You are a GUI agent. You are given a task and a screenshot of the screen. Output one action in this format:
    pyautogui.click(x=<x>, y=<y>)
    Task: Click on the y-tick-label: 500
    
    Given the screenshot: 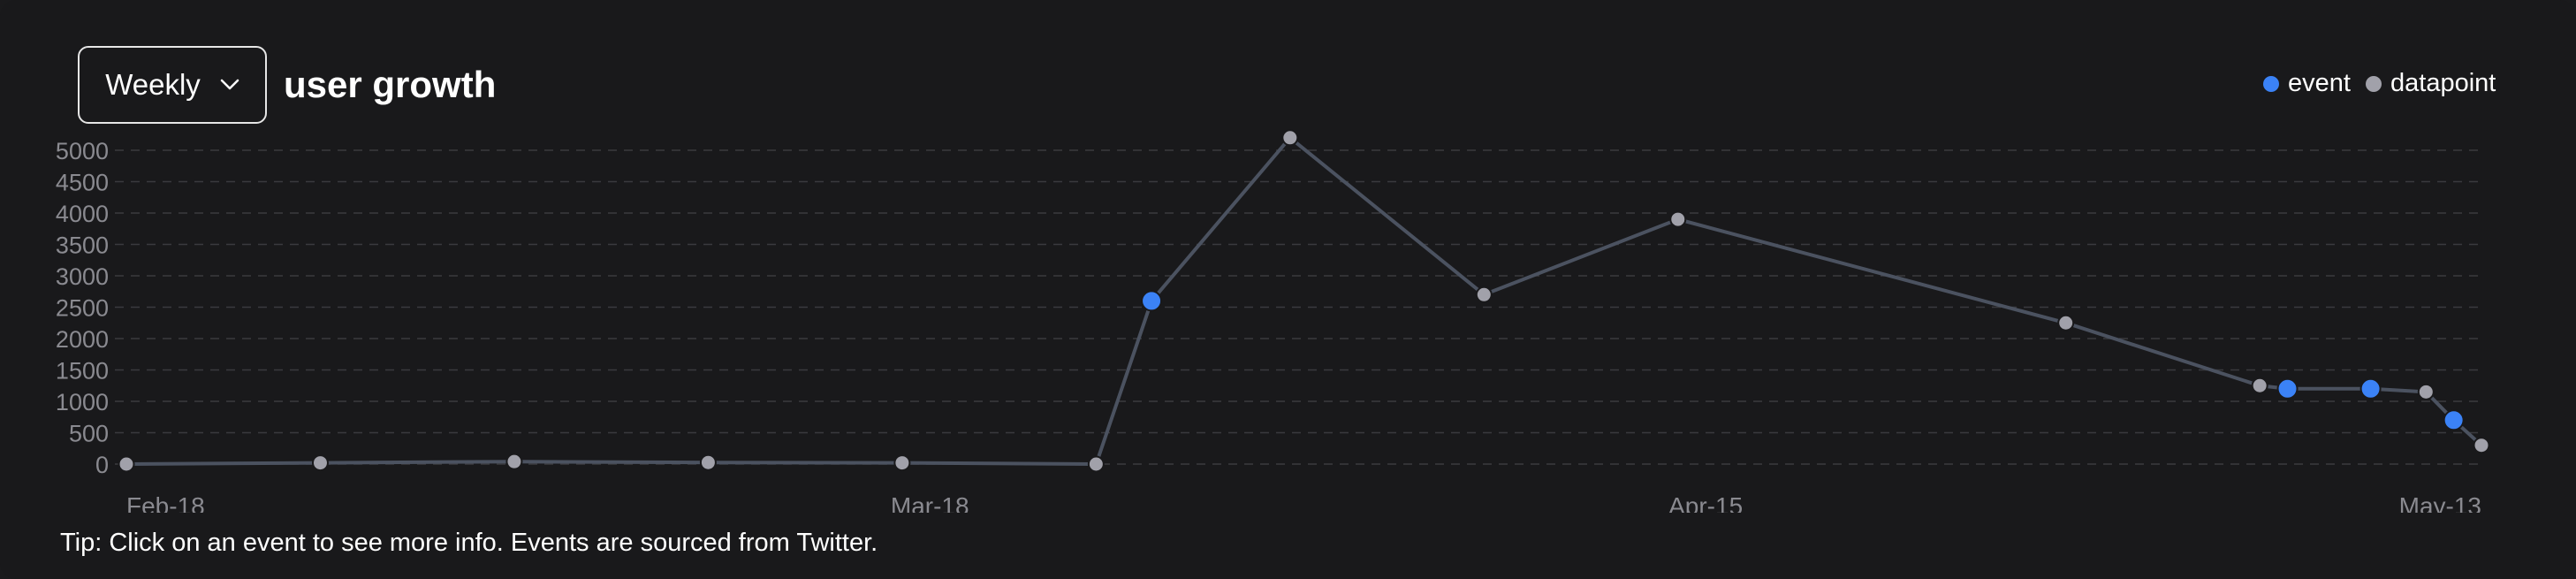 What is the action you would take?
    pyautogui.click(x=89, y=434)
    